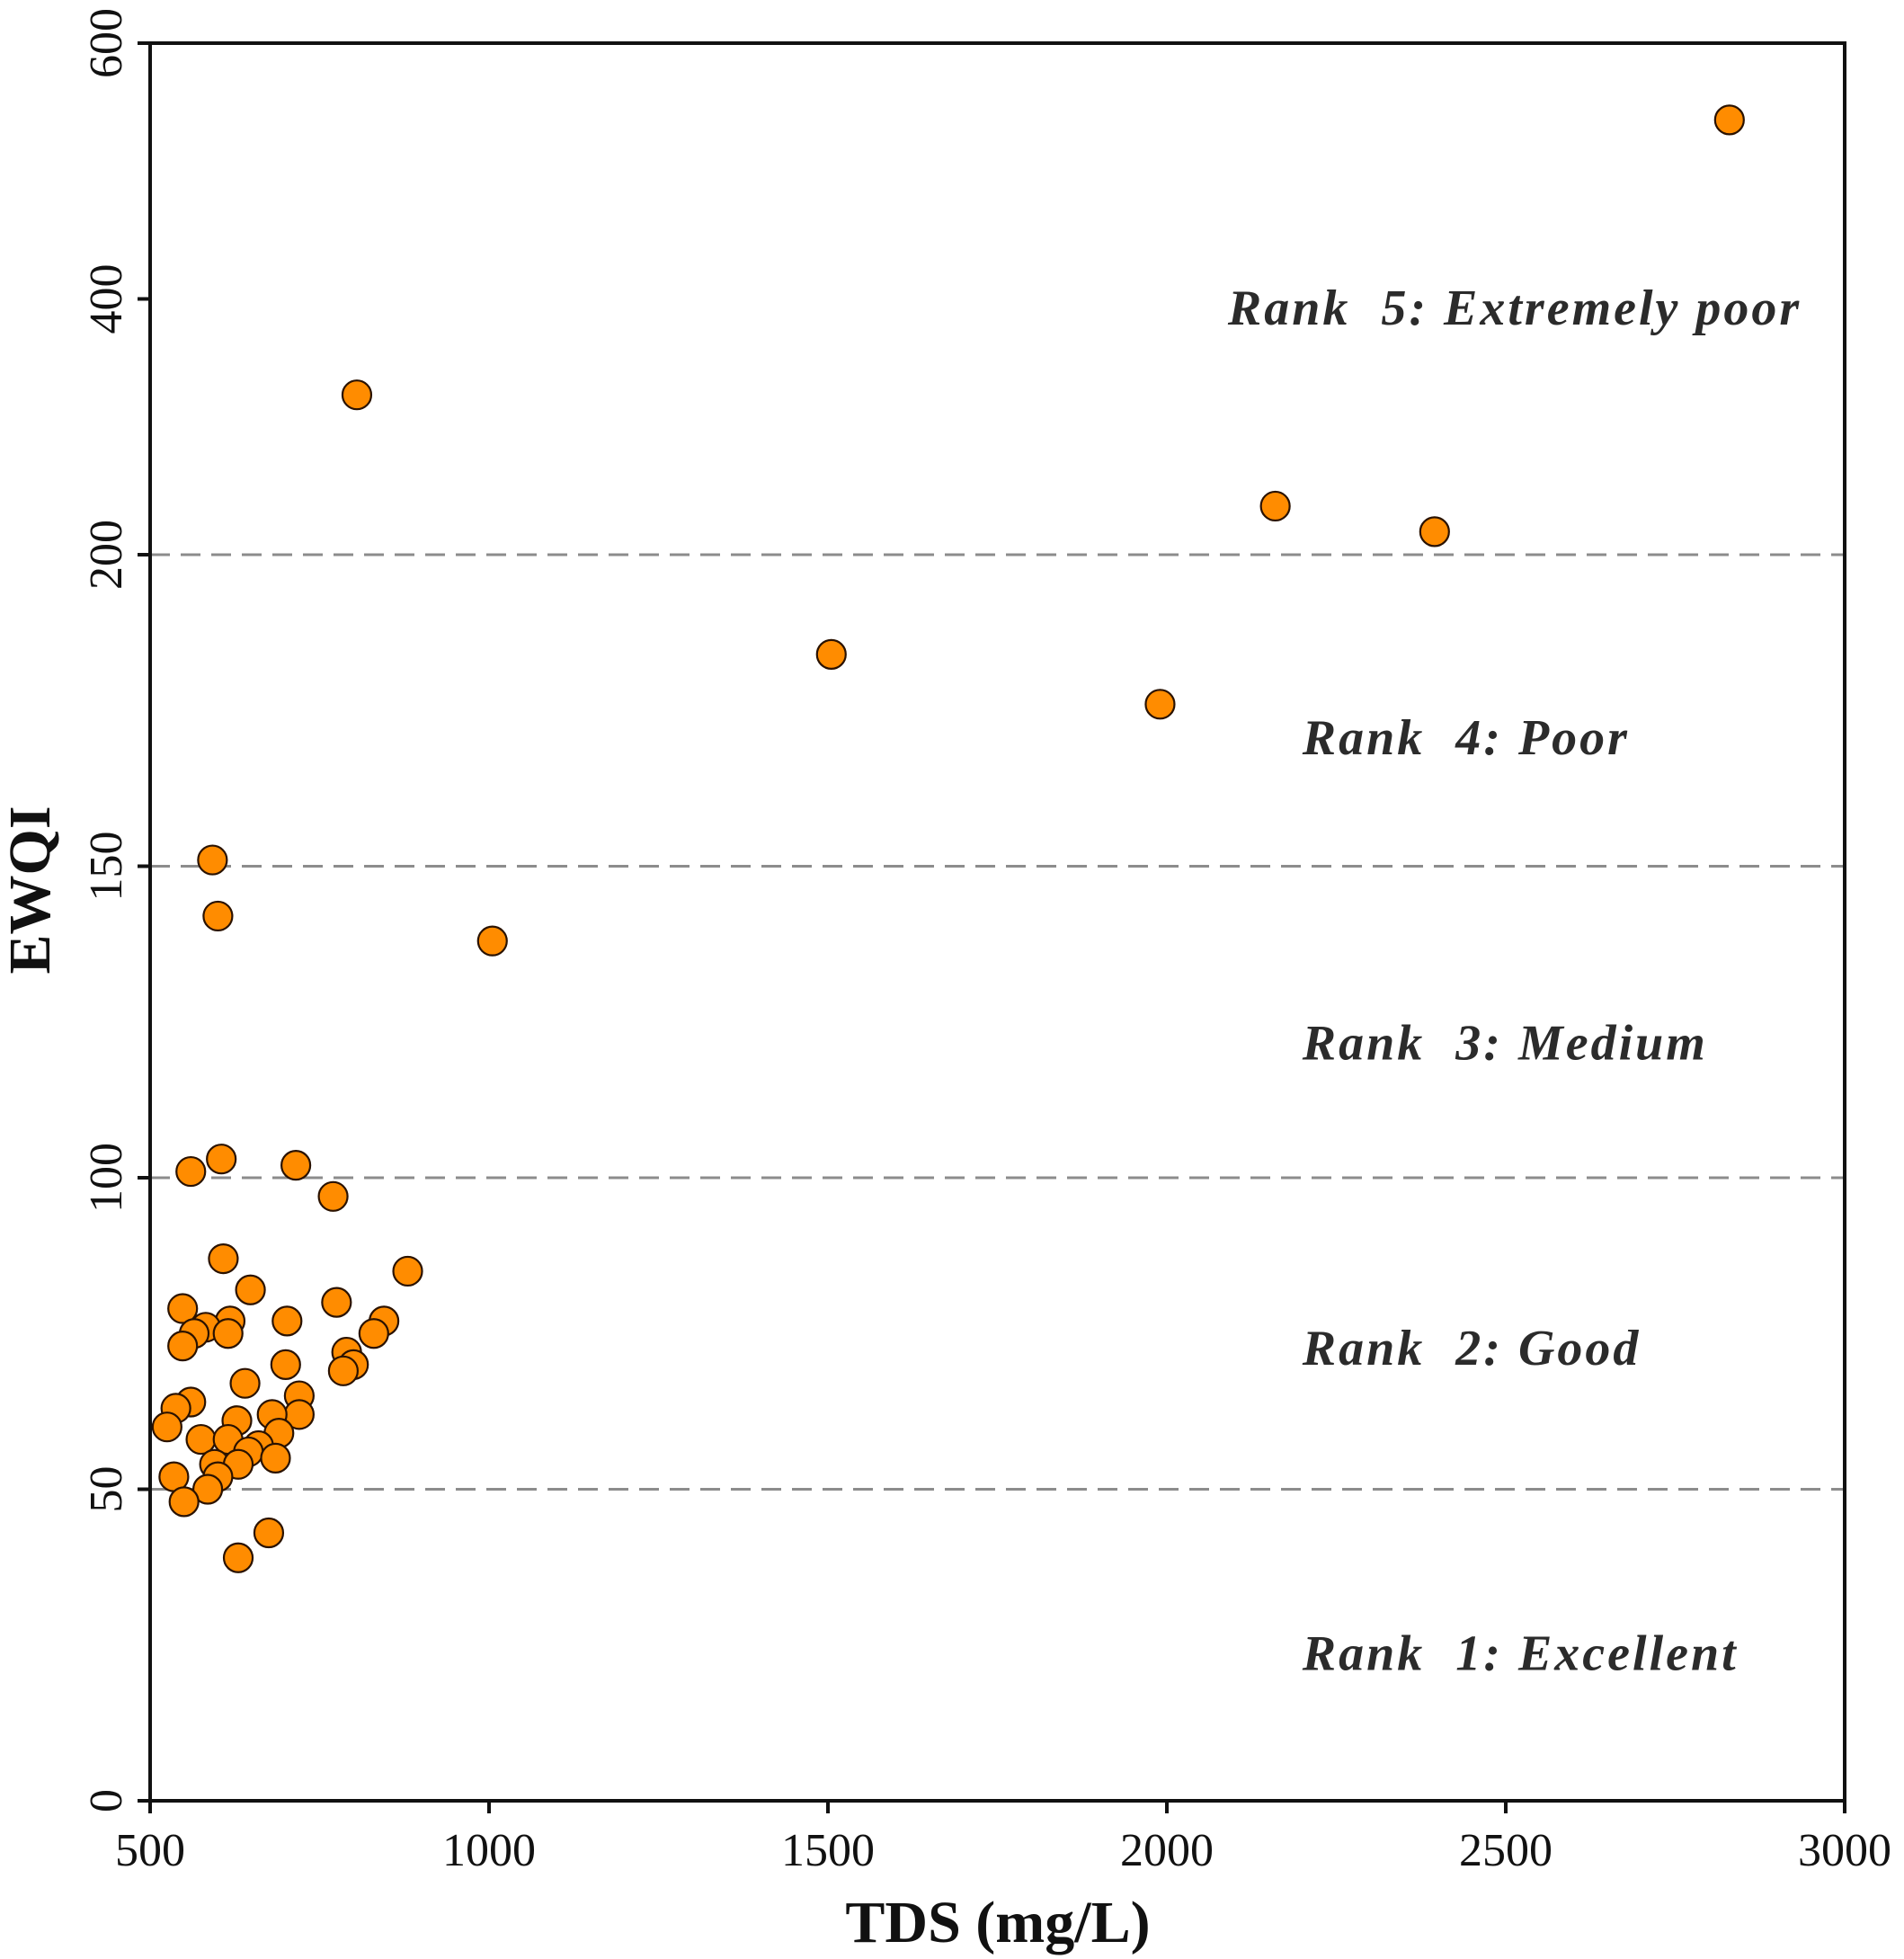 This screenshot has width=1904, height=1959. What do you see at coordinates (1472, 1348) in the screenshot?
I see `rank-label-2: Rank 2: Good` at bounding box center [1472, 1348].